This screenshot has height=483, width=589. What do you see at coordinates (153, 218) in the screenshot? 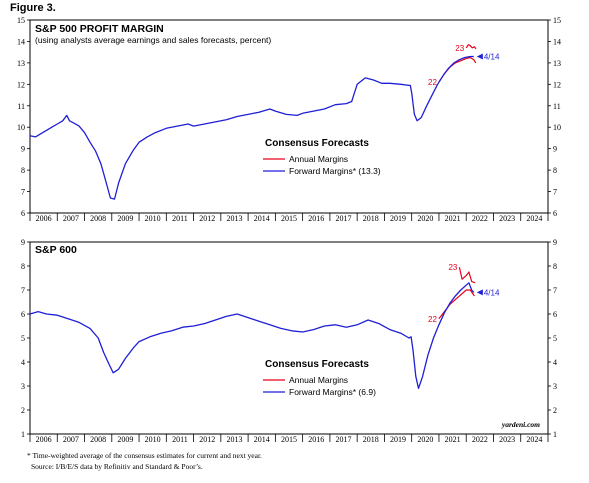
I see `chart1-xtick-label: 2010` at bounding box center [153, 218].